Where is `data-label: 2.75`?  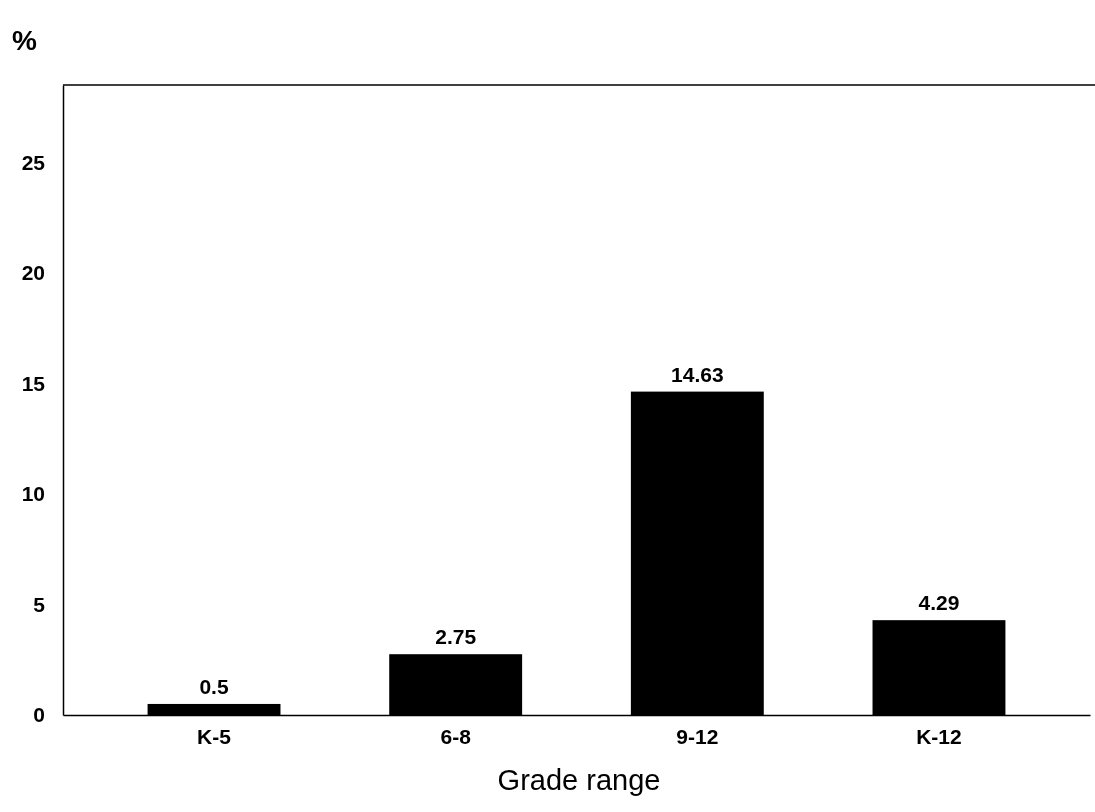 data-label: 2.75 is located at coordinates (456, 637).